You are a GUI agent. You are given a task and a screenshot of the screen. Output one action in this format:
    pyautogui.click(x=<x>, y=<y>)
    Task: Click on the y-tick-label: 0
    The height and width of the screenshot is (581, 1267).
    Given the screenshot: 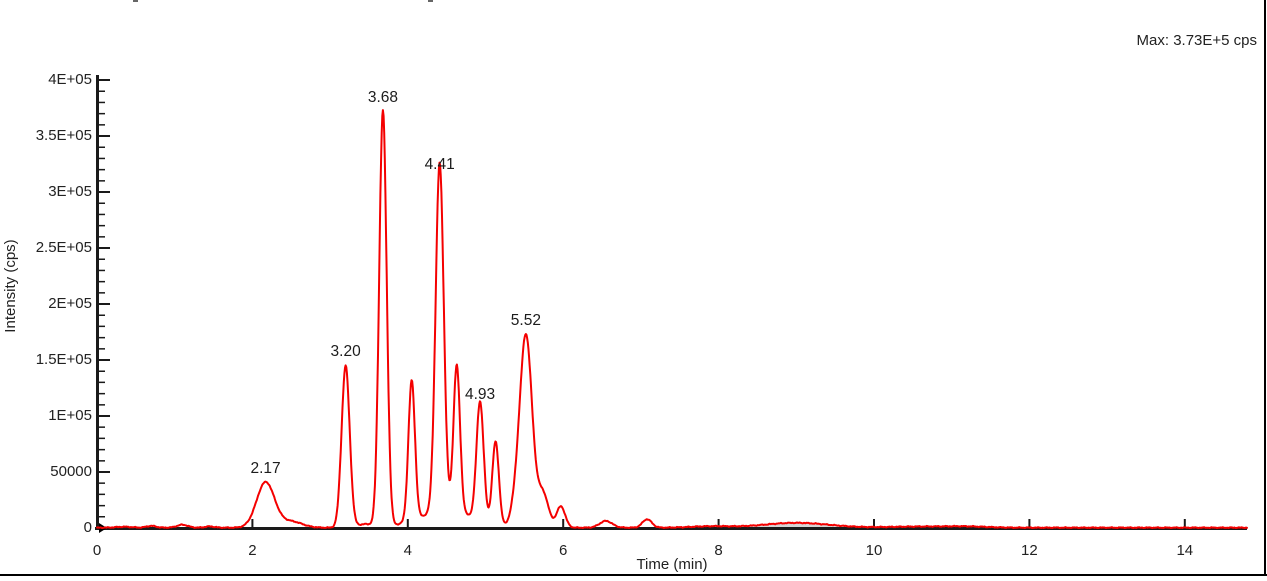 What is the action you would take?
    pyautogui.click(x=87, y=527)
    